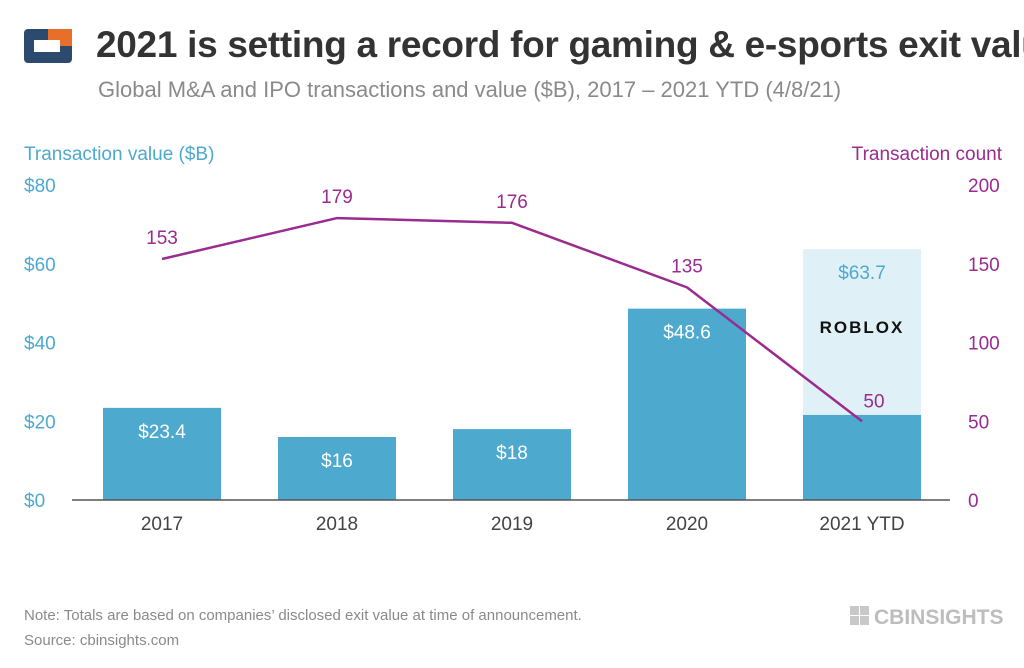 This screenshot has width=1024, height=668. I want to click on bar-value-label: $16, so click(337, 461).